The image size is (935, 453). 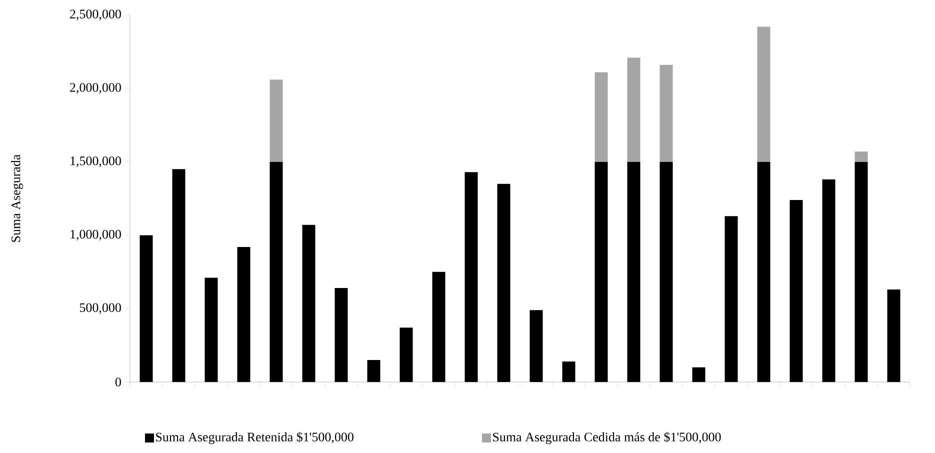 What do you see at coordinates (95, 88) in the screenshot?
I see `y-tick-label: 2,000,000` at bounding box center [95, 88].